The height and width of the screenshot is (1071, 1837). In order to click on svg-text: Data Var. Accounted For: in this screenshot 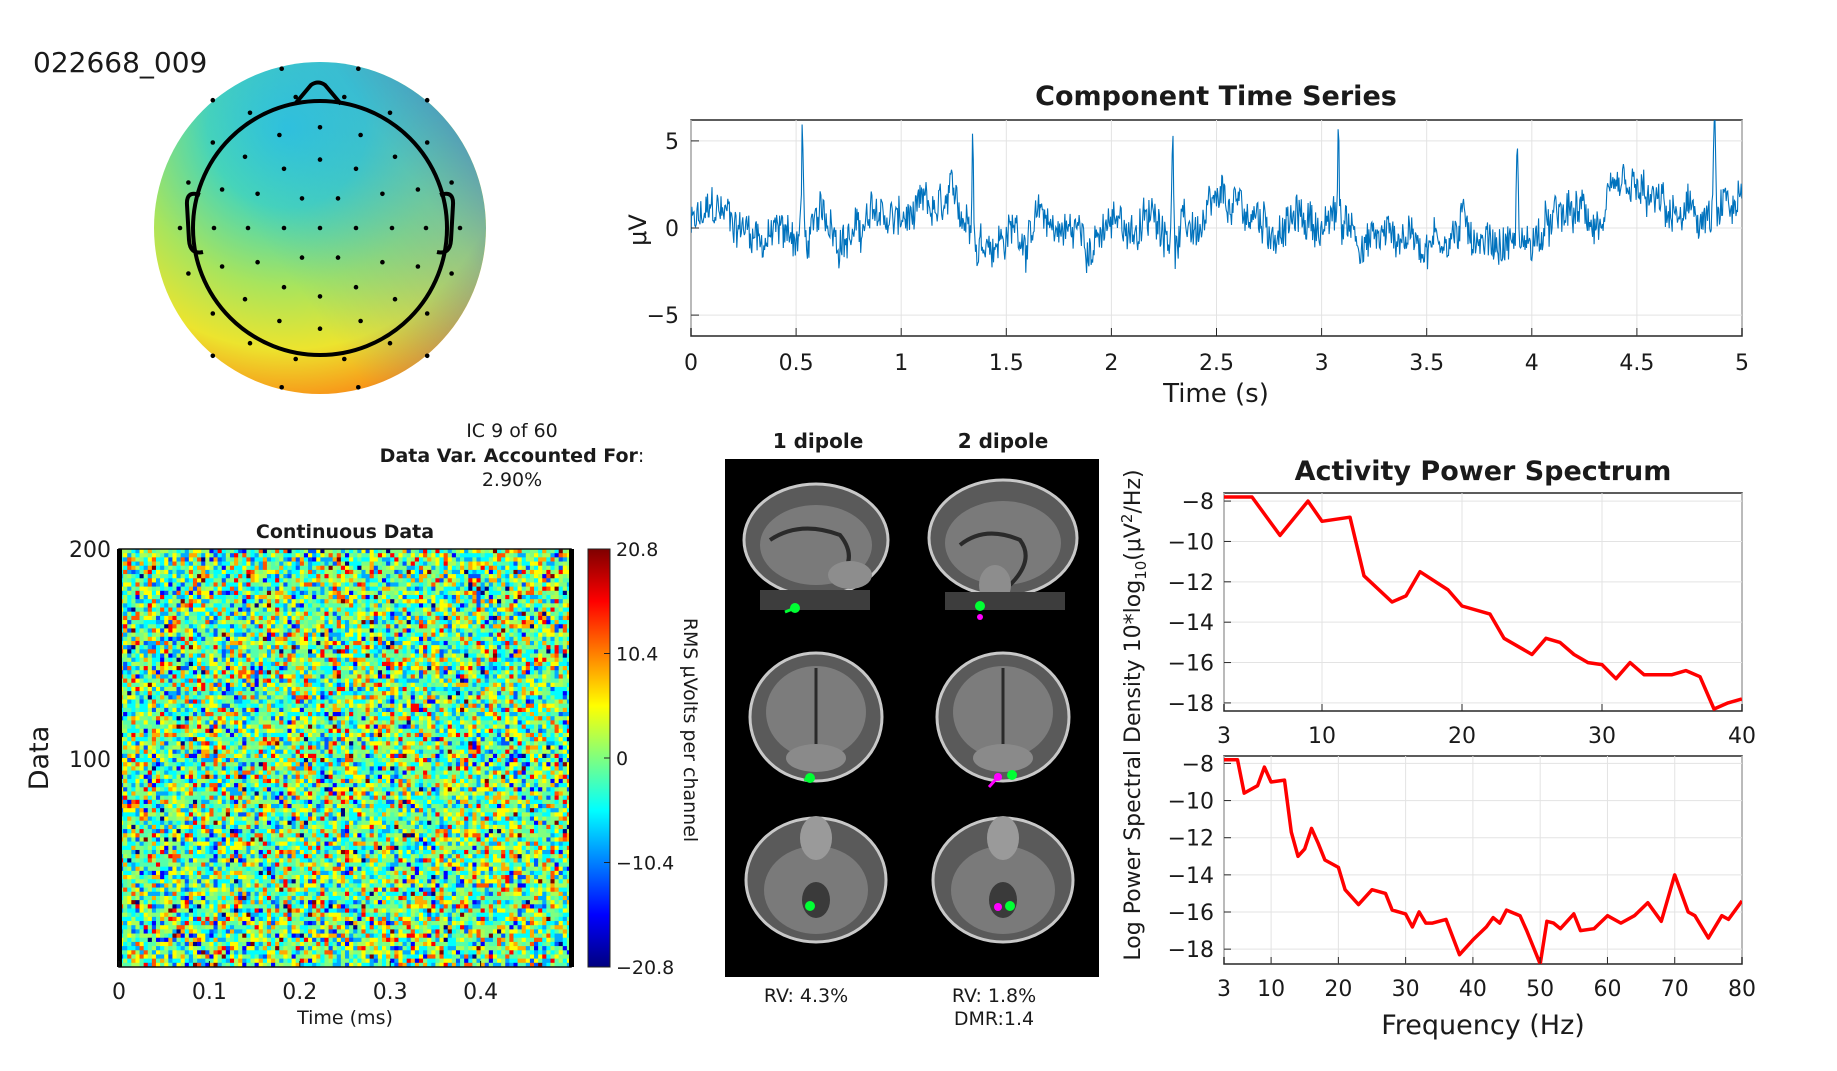, I will do `click(512, 456)`.